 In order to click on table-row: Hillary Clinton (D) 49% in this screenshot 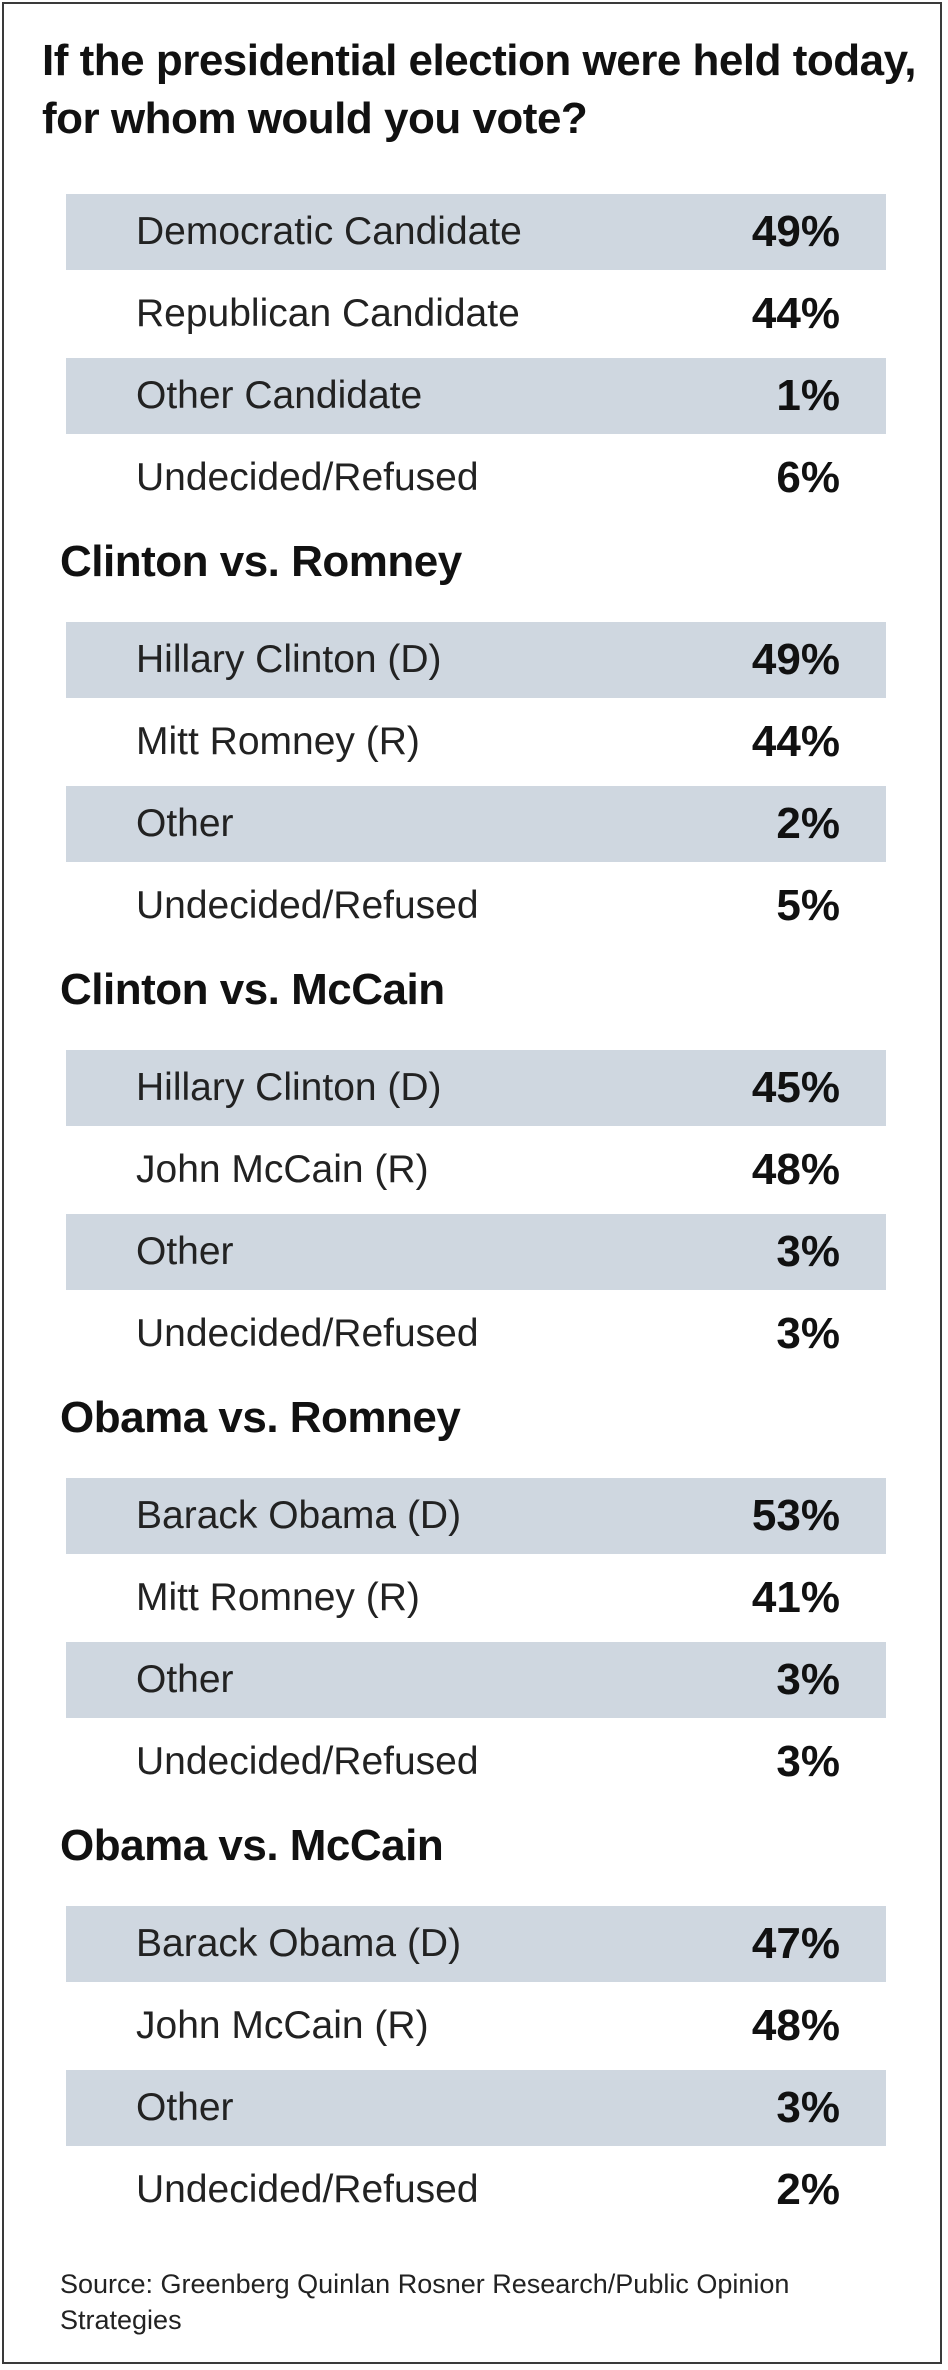, I will do `click(476, 660)`.